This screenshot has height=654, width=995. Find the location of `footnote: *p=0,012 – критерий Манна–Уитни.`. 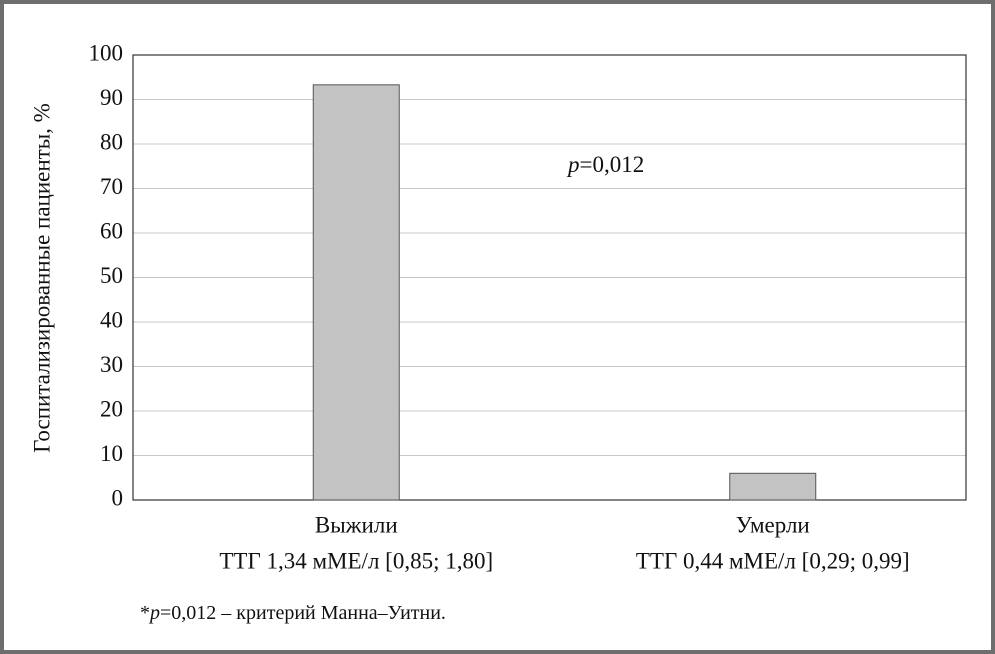

footnote: *p=0,012 – критерий Манна–Уитни. is located at coordinates (293, 613).